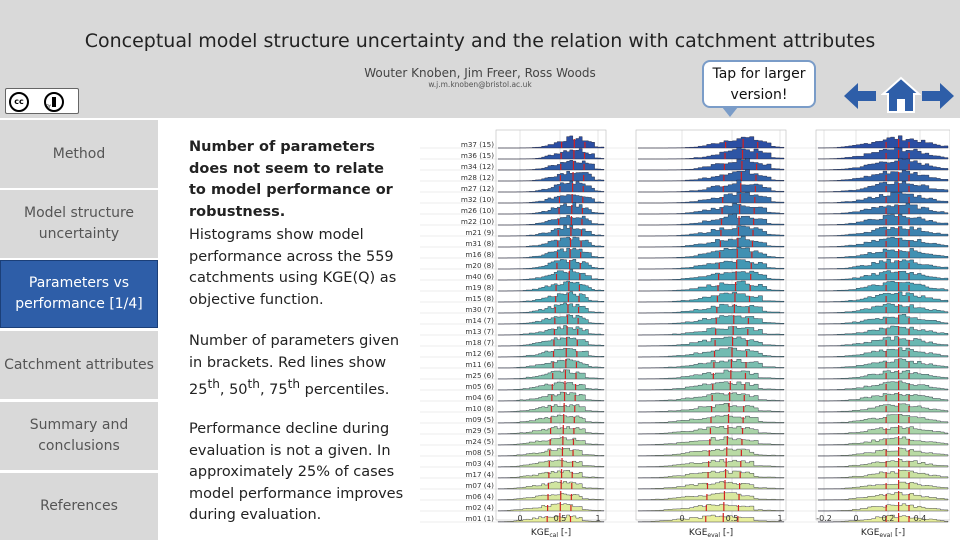 Image resolution: width=960 pixels, height=540 pixels. I want to click on model-label: m21 (9), so click(479, 232).